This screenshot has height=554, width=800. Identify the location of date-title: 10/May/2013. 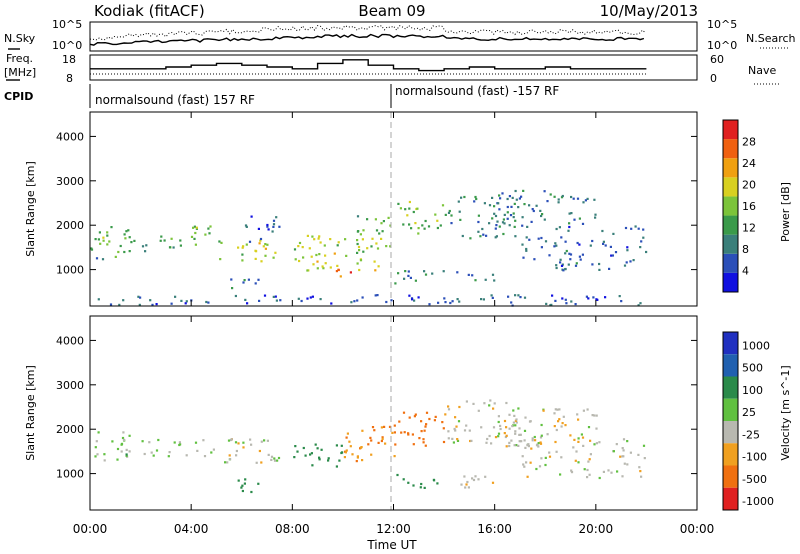
(649, 11).